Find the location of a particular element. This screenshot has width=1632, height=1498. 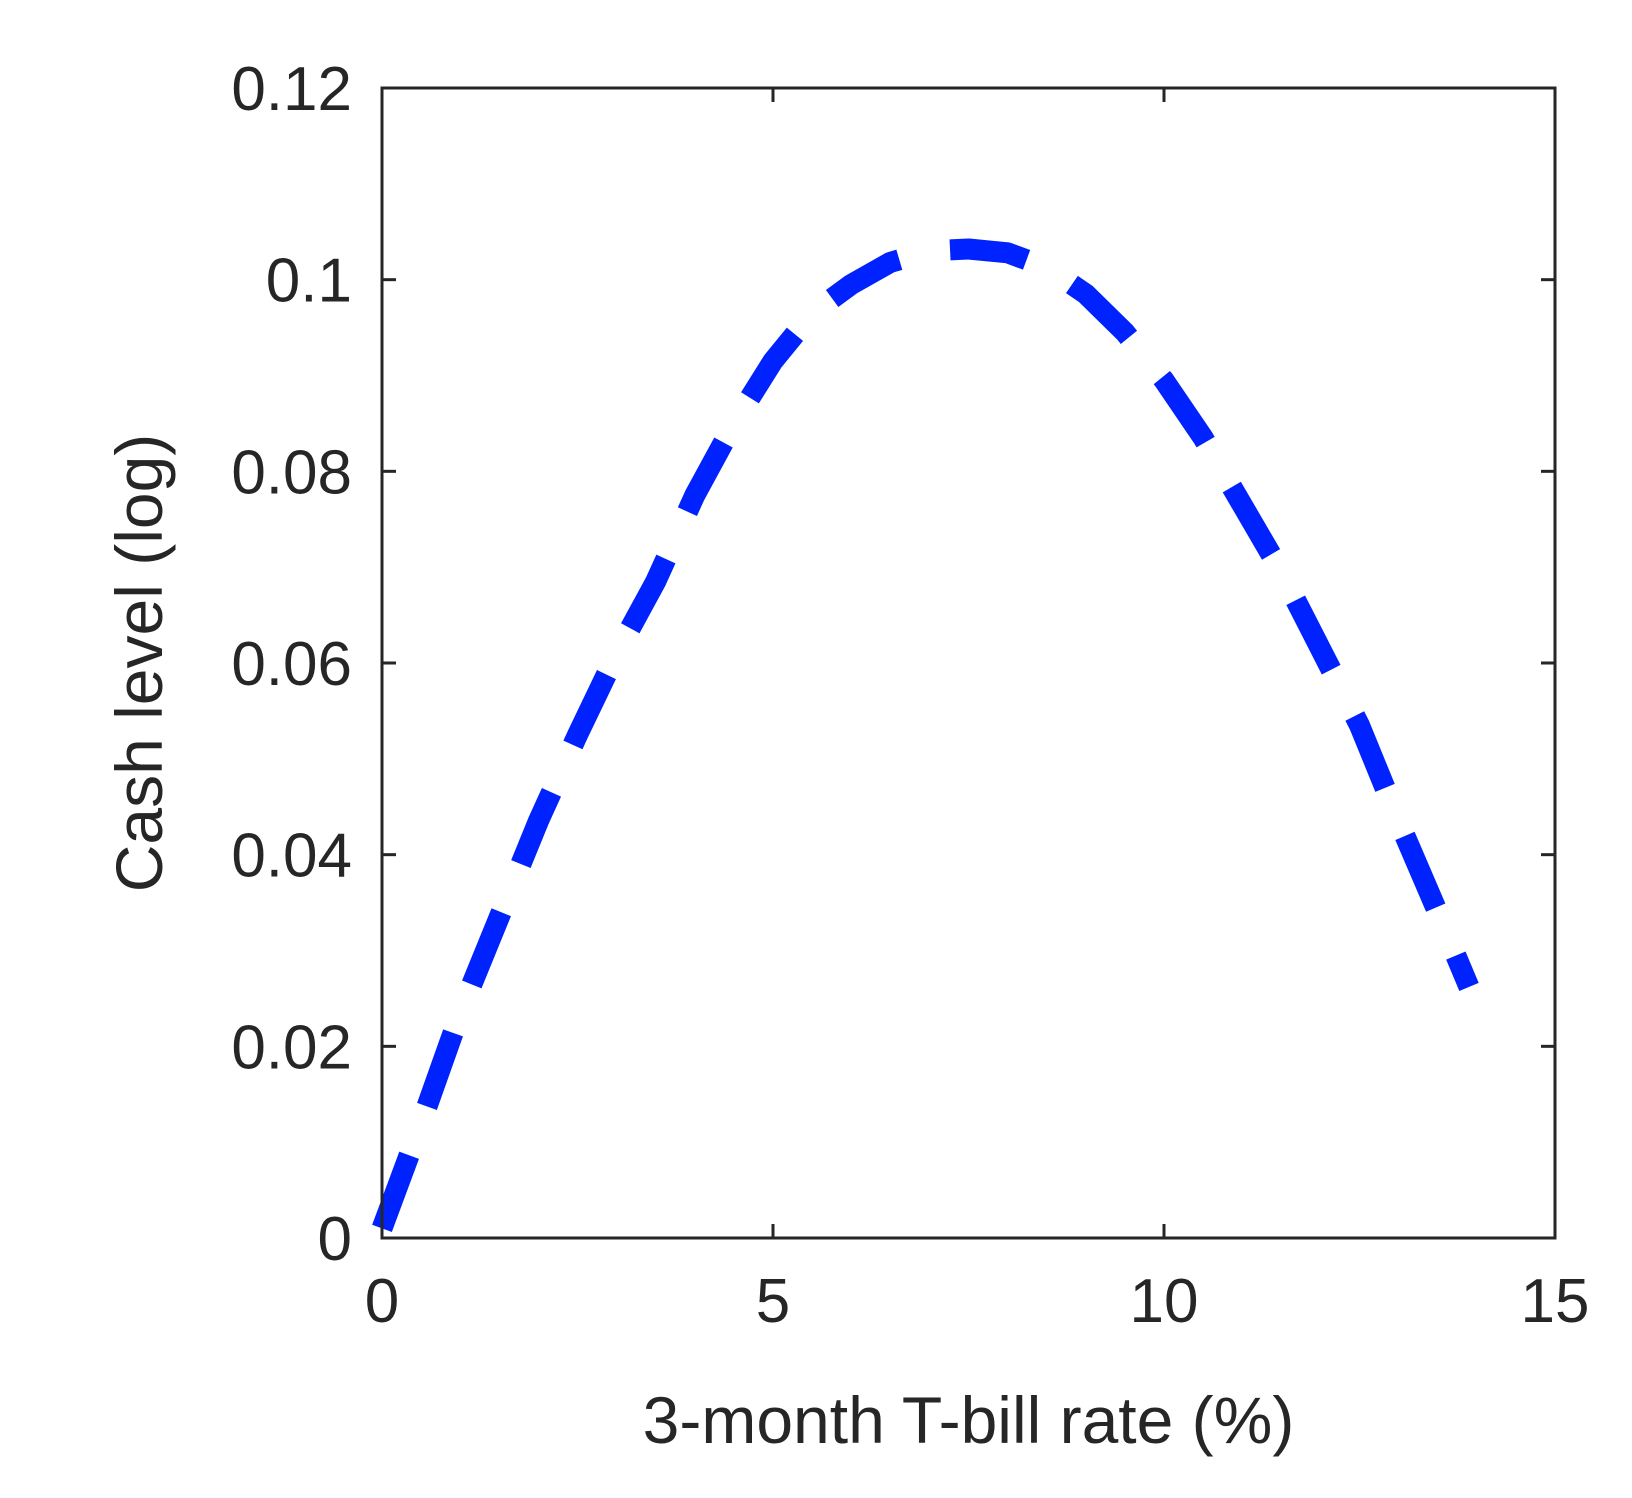

y-tick-label: 0.04 is located at coordinates (291, 856).